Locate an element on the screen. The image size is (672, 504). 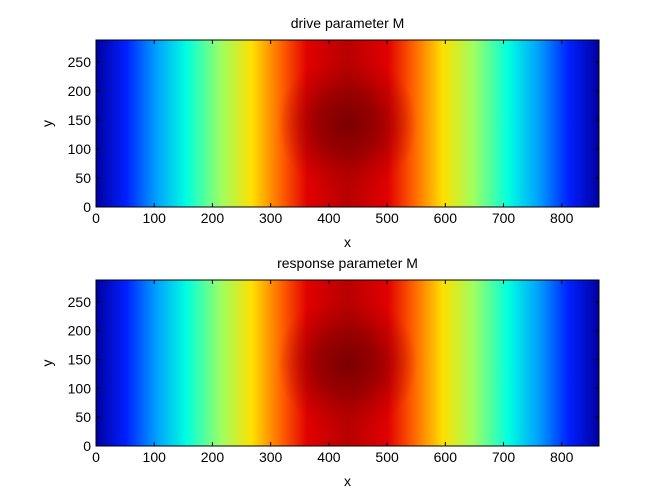
chart-title: drive parameter M is located at coordinates (348, 23).